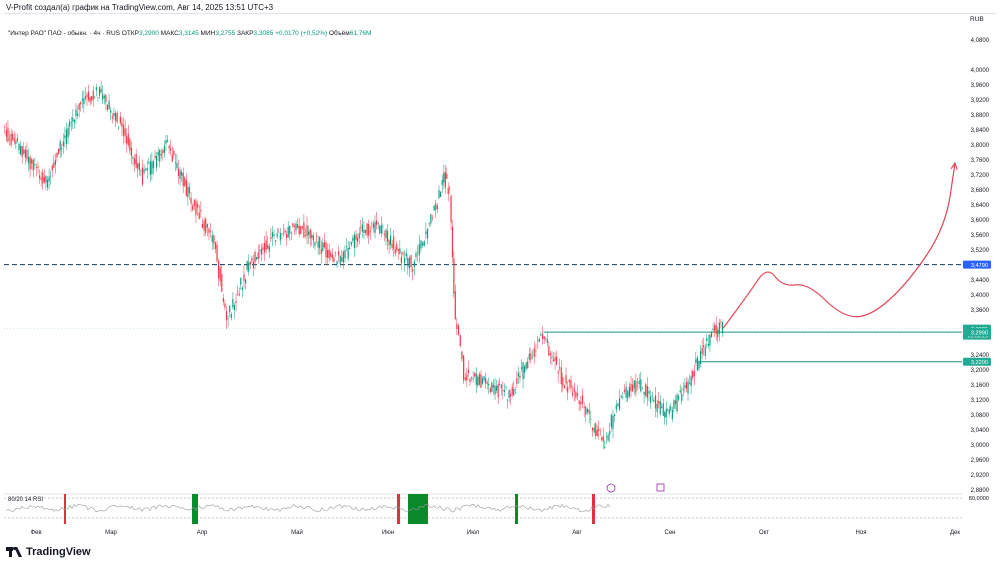  What do you see at coordinates (980, 251) in the screenshot?
I see `y-tick-label: 3,5200` at bounding box center [980, 251].